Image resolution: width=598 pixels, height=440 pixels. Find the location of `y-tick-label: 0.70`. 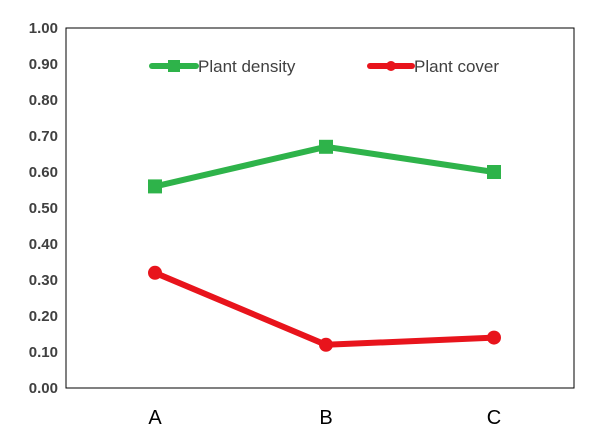

y-tick-label: 0.70 is located at coordinates (43, 136).